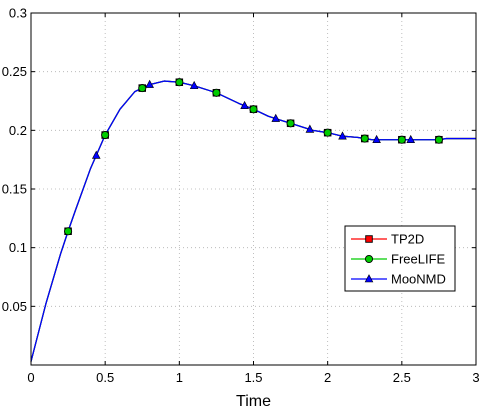  What do you see at coordinates (179, 377) in the screenshot?
I see `x-tick-label: 1` at bounding box center [179, 377].